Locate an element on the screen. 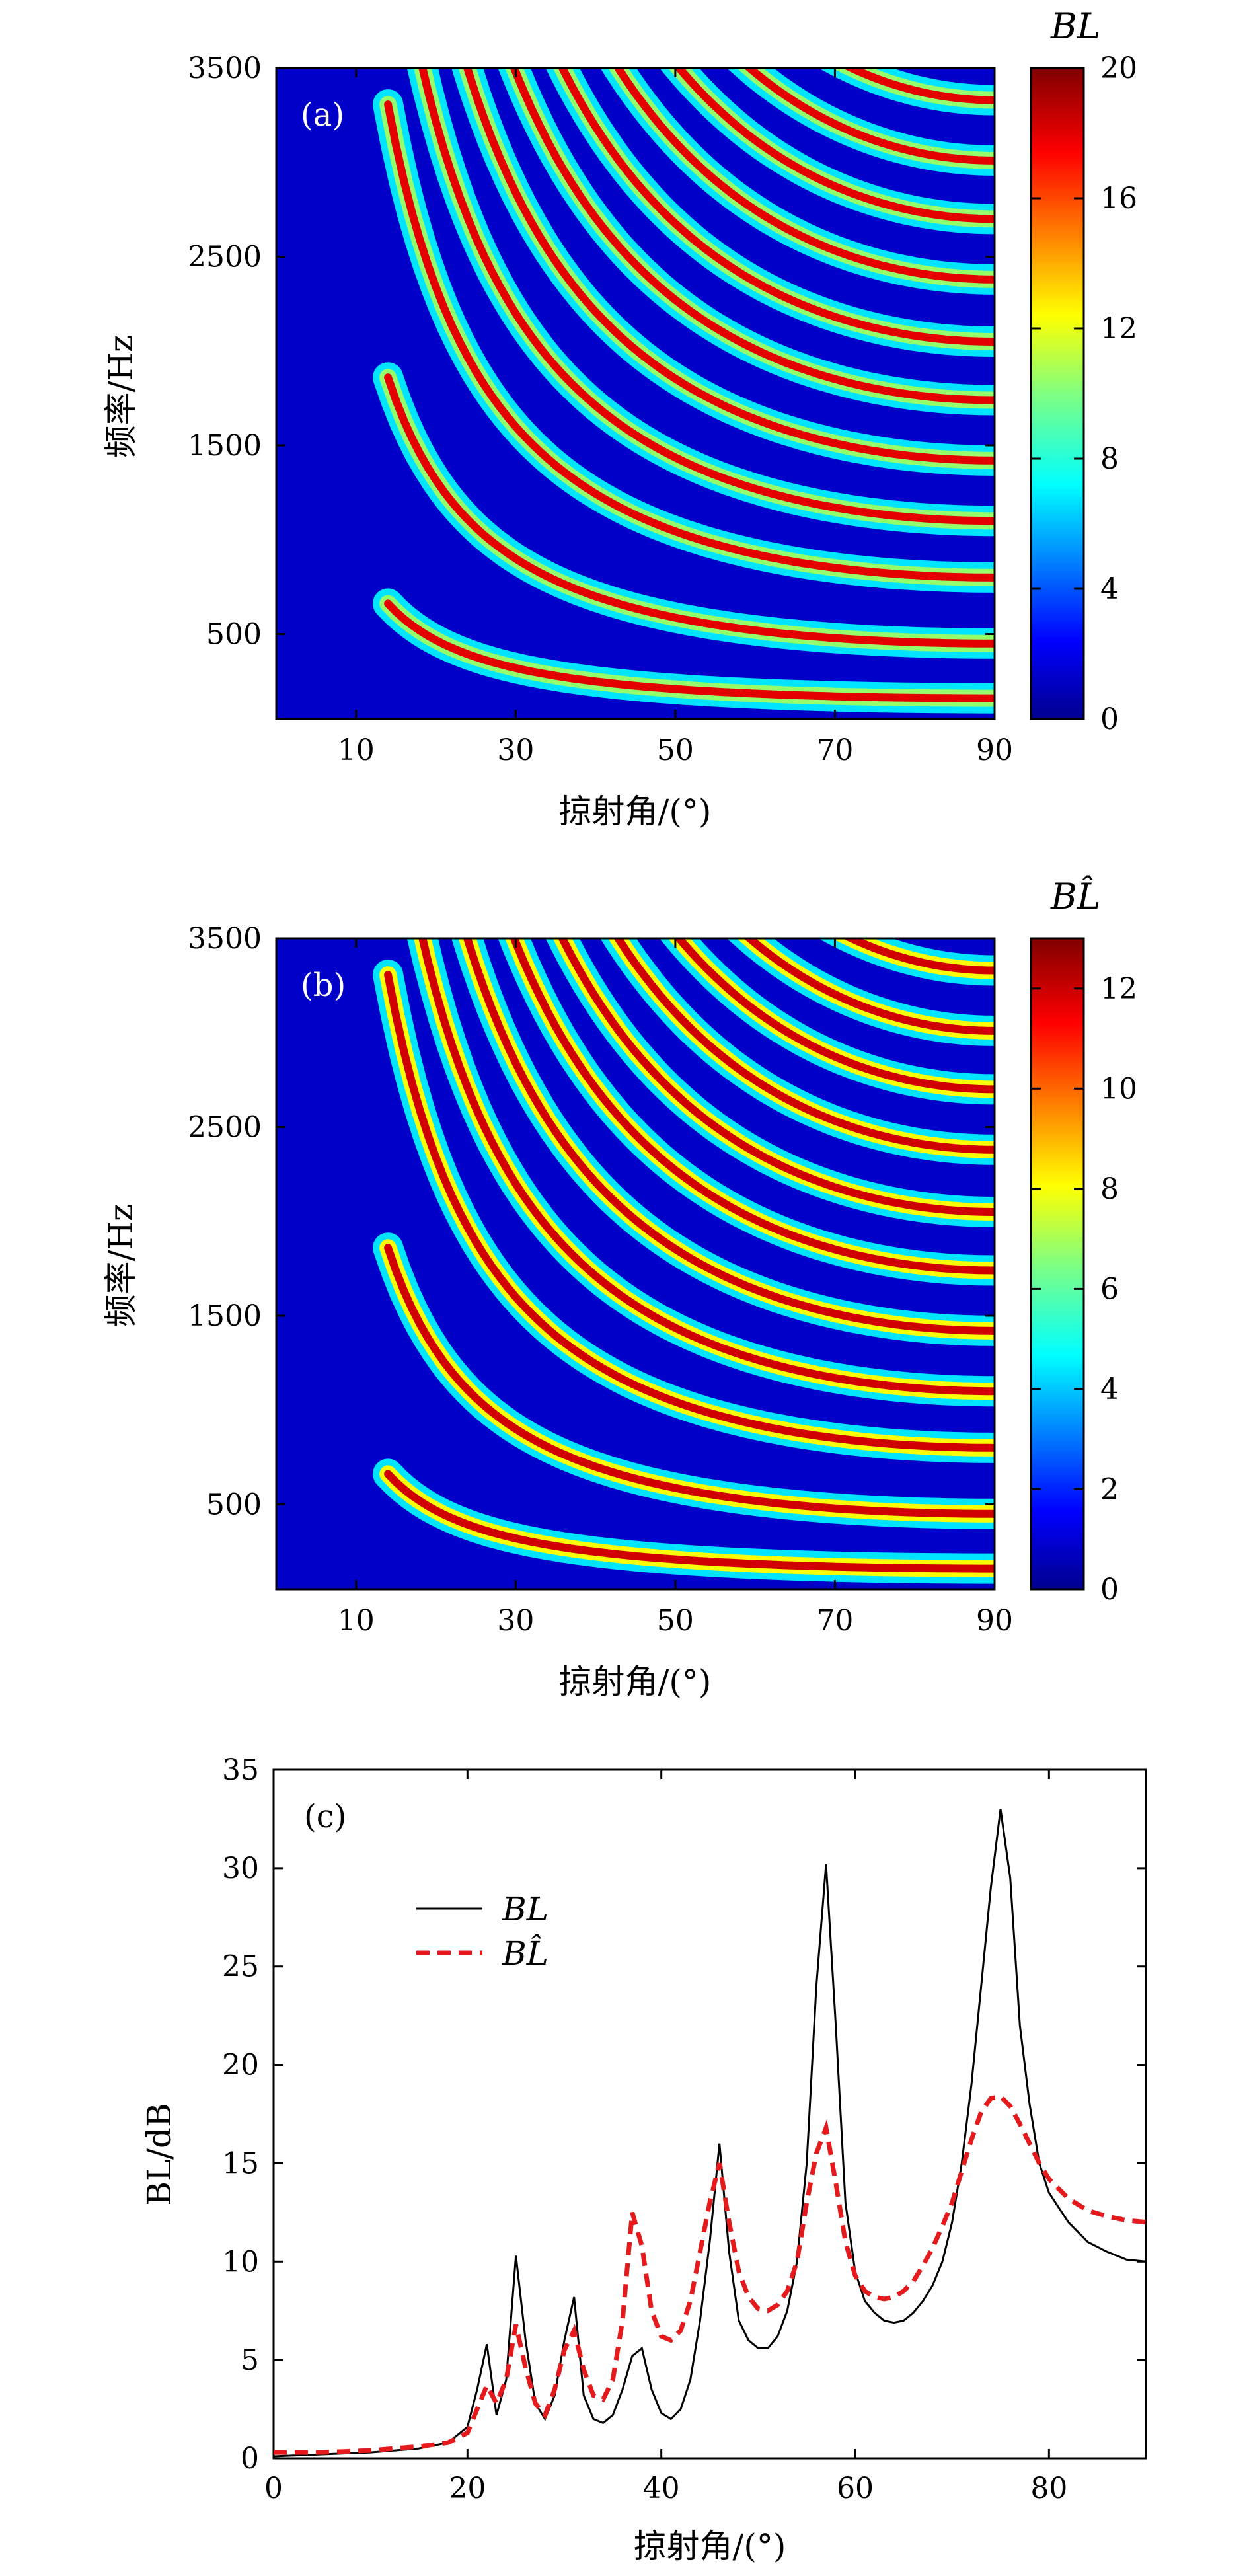  x-tick-label: 80 is located at coordinates (1048, 2488).